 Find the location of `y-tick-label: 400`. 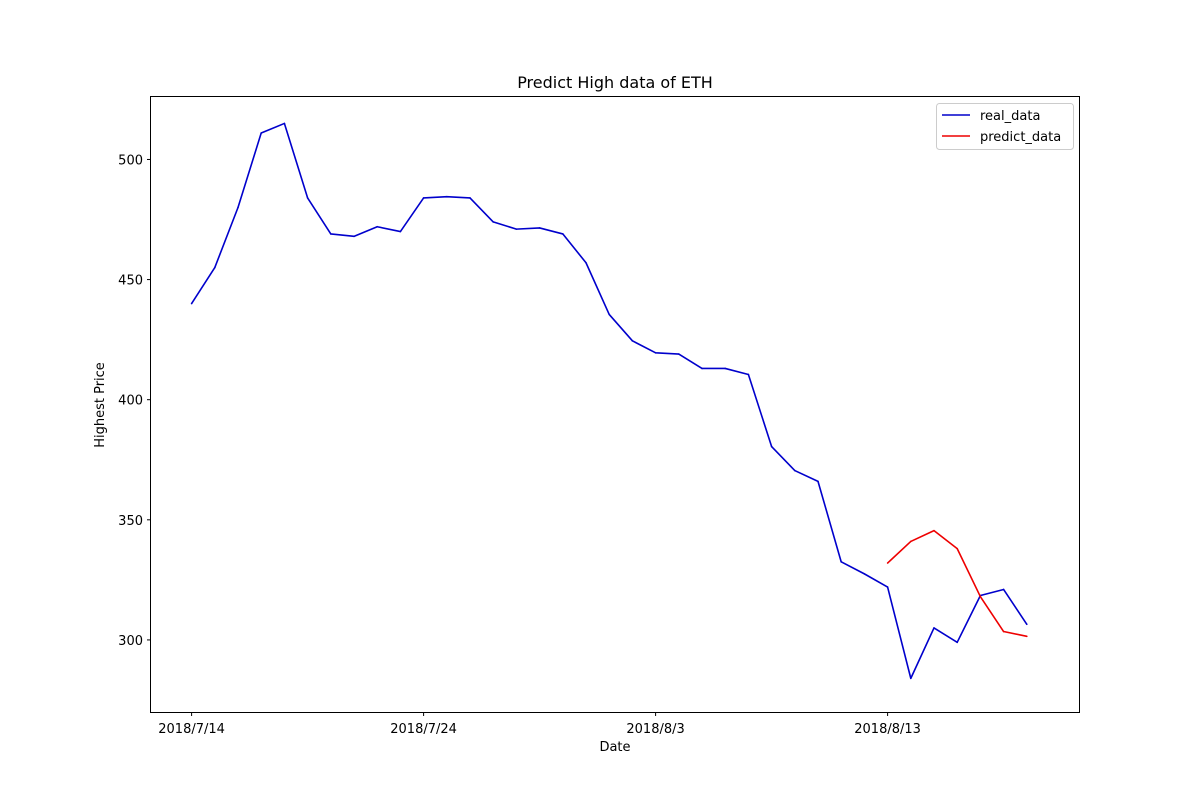

y-tick-label: 400 is located at coordinates (130, 401).